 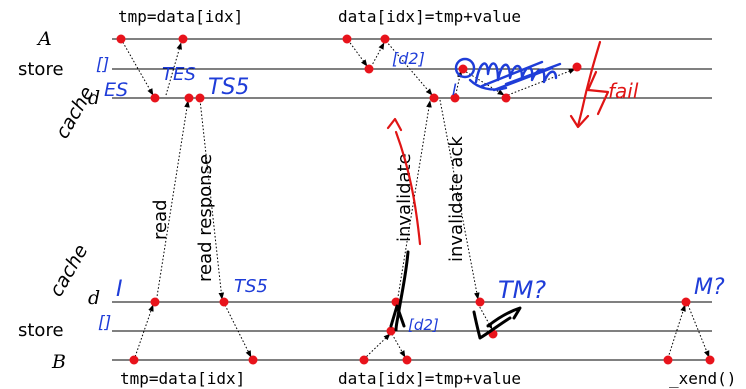 I want to click on invalidate-label: invalidate, so click(x=404, y=197).